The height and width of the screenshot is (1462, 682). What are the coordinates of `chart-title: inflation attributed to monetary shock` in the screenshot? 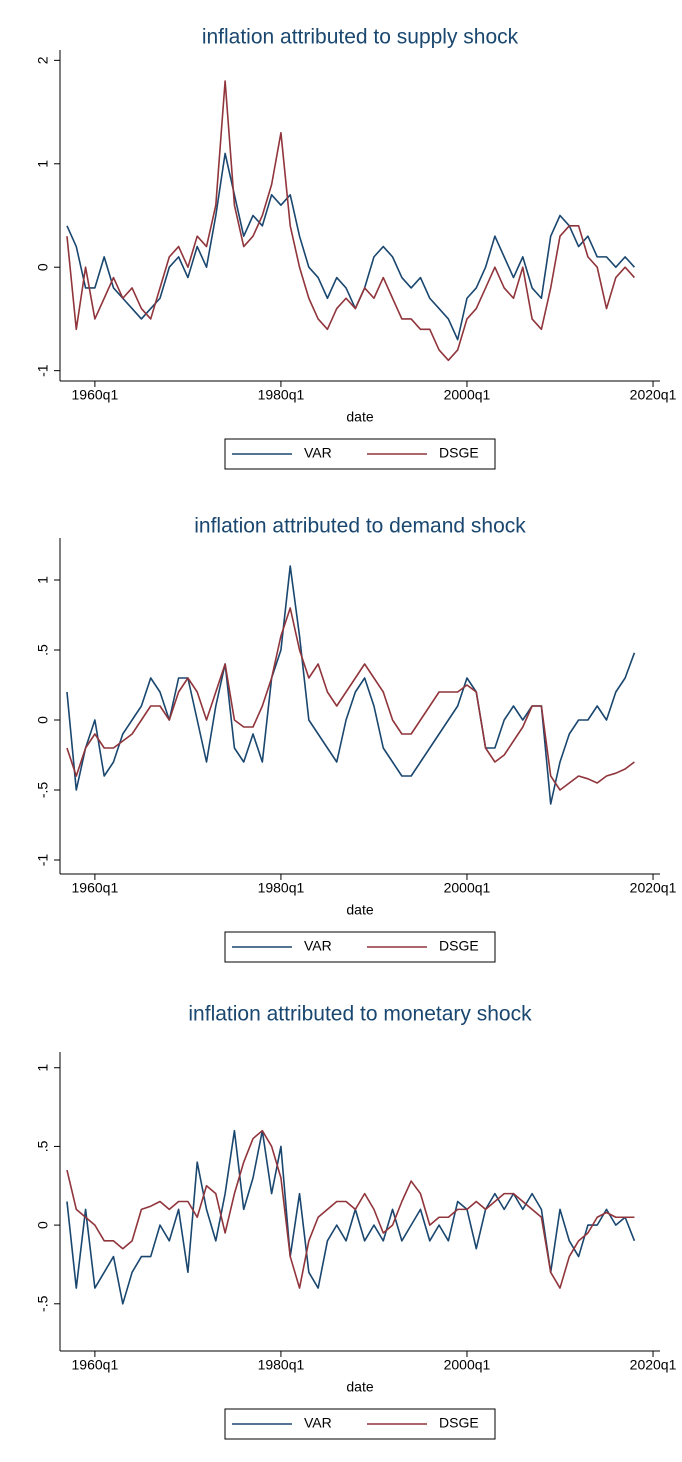 It's located at (360, 1014).